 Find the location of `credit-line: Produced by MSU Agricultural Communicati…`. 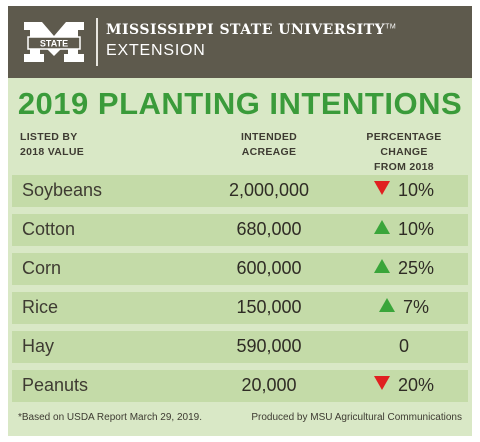

credit-line: Produced by MSU Agricultural Communicati… is located at coordinates (356, 417).